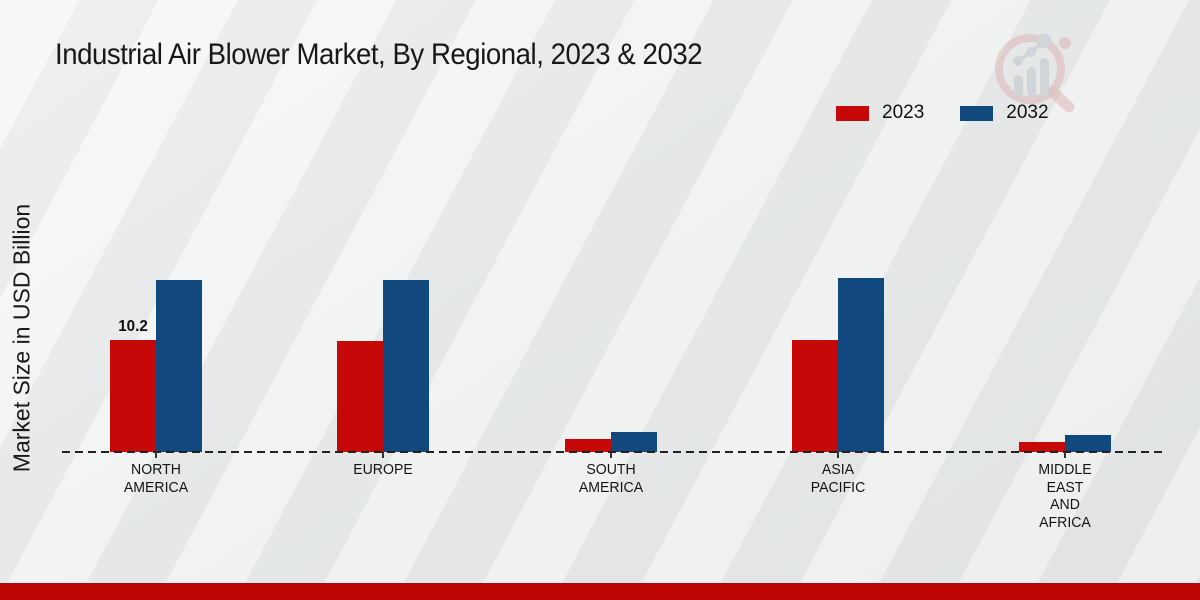 The height and width of the screenshot is (600, 1200). I want to click on legend-label-2023: 2023, so click(903, 112).